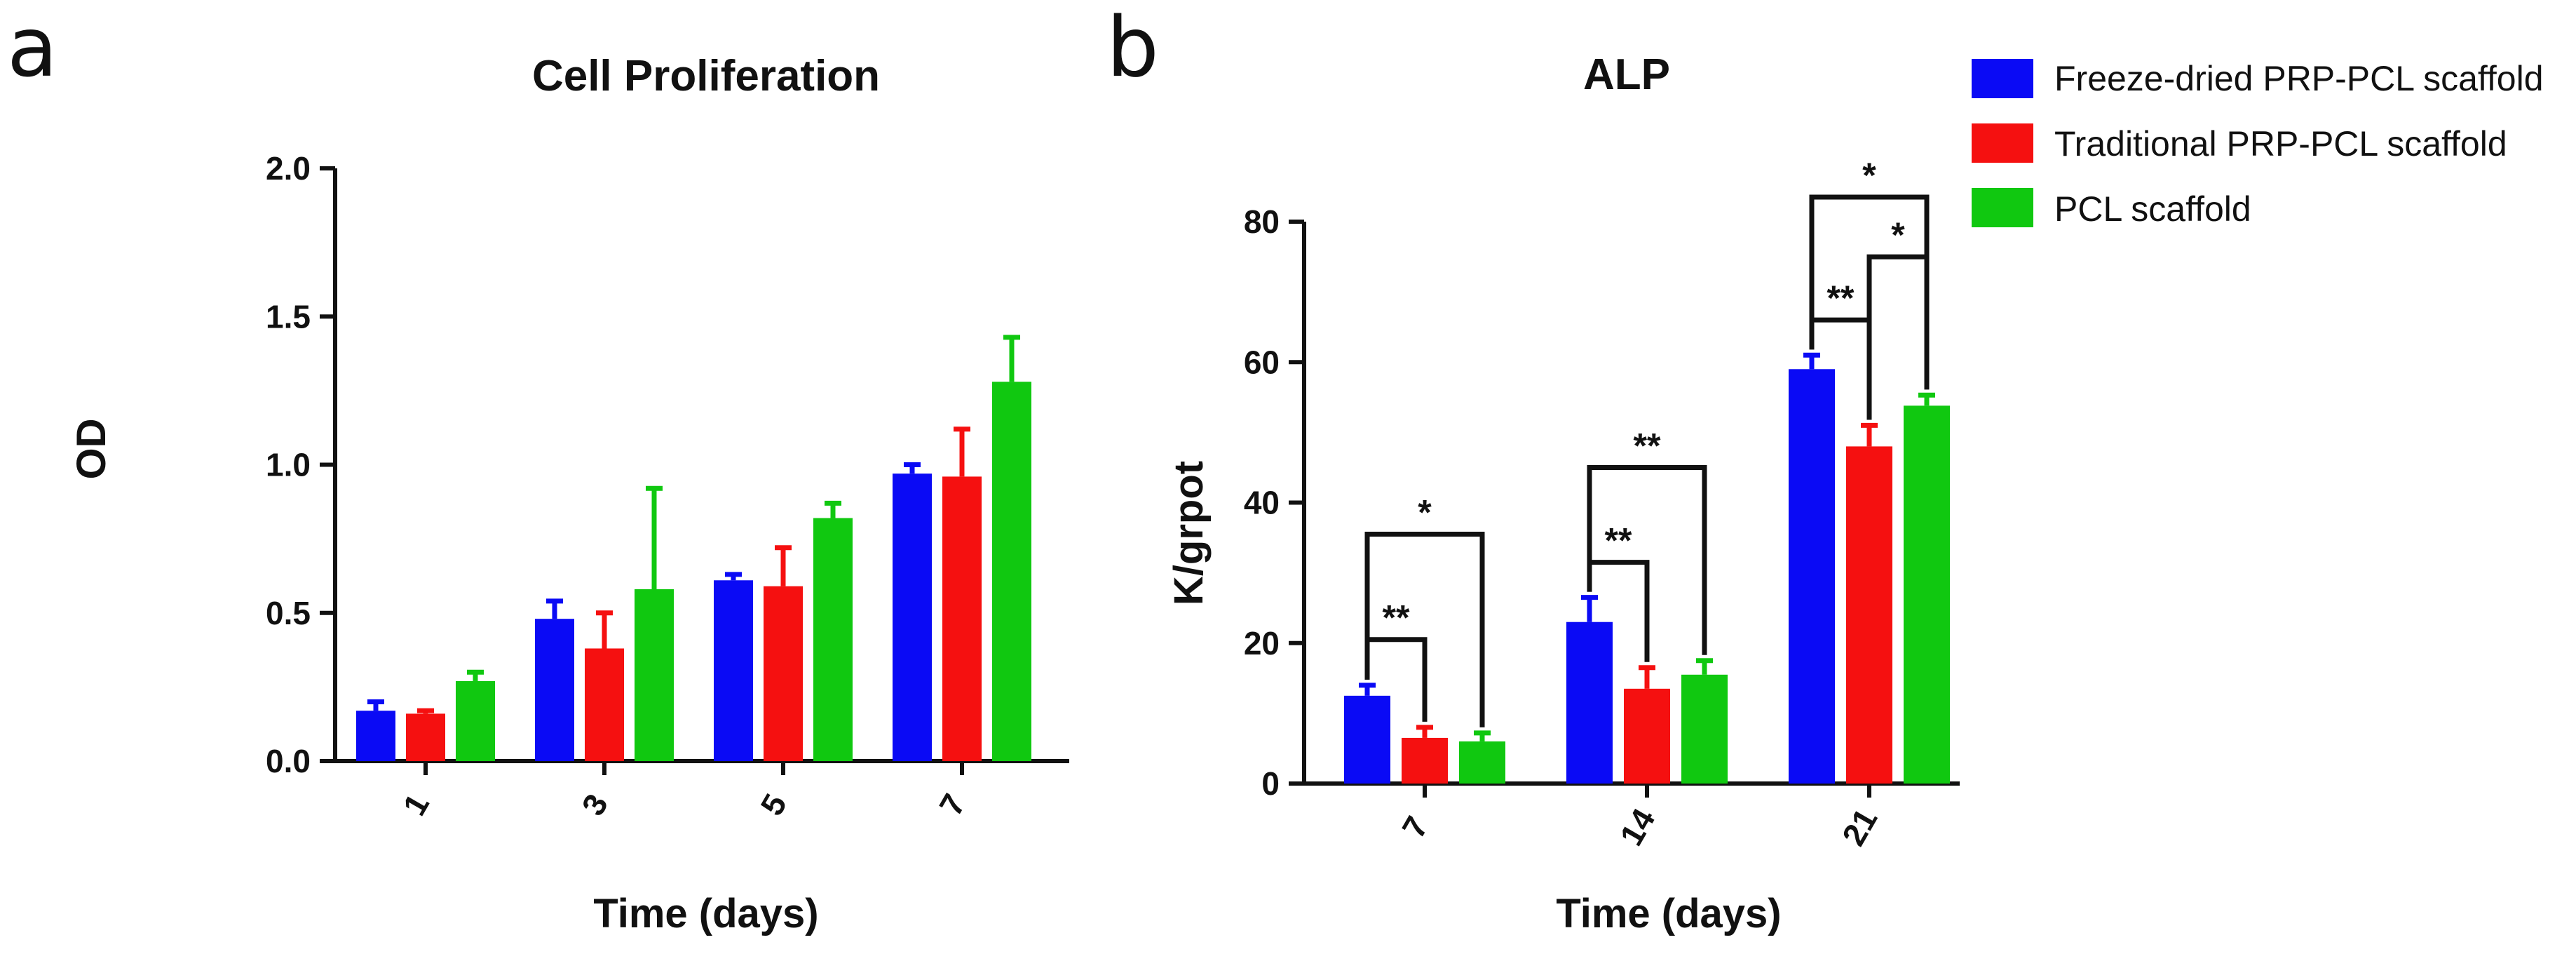 Image resolution: width=2576 pixels, height=954 pixels. What do you see at coordinates (654, 675) in the screenshot?
I see `bar-a-3-s2` at bounding box center [654, 675].